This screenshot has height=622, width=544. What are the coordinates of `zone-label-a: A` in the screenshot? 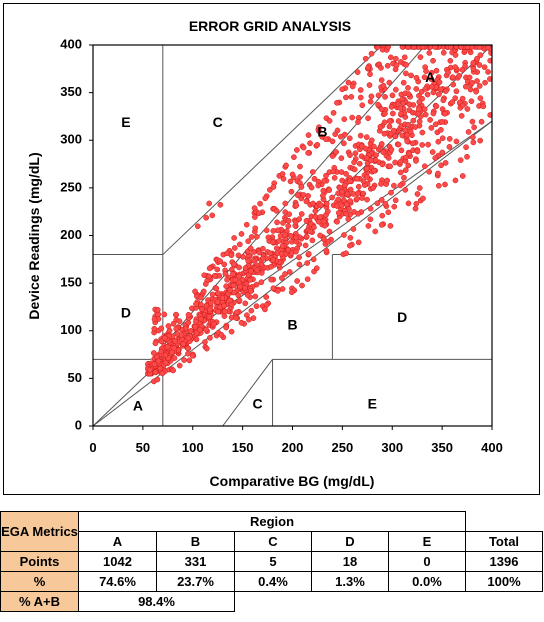 It's located at (430, 77).